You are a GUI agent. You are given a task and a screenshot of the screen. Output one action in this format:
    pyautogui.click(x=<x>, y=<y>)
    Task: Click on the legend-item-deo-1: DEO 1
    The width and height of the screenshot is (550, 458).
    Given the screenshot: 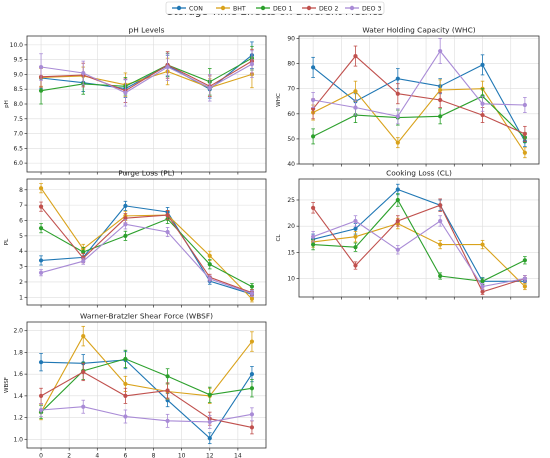 What is the action you would take?
    pyautogui.click(x=274, y=9)
    